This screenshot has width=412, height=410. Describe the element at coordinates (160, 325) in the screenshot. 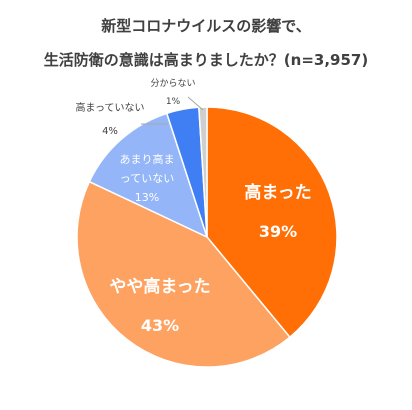

I see `slice-value-yaya-takamatta: 43%` at that location.